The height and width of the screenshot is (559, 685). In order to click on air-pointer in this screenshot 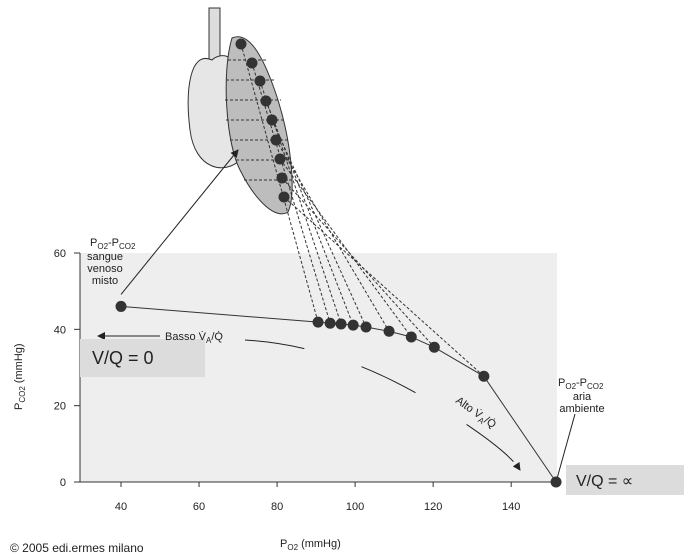, I will do `click(565, 448)`.